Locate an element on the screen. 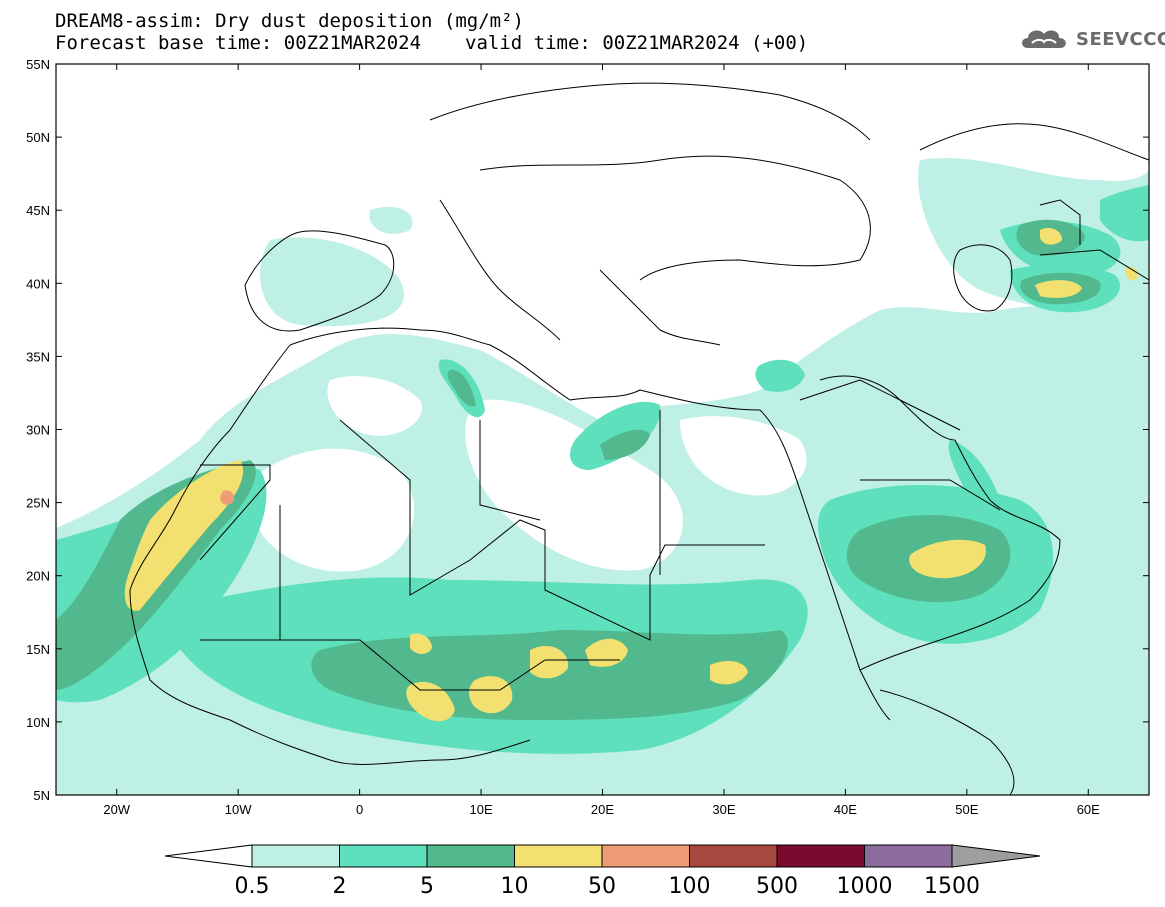 The height and width of the screenshot is (907, 1165). lat-tick-label: 45N is located at coordinates (38, 210).